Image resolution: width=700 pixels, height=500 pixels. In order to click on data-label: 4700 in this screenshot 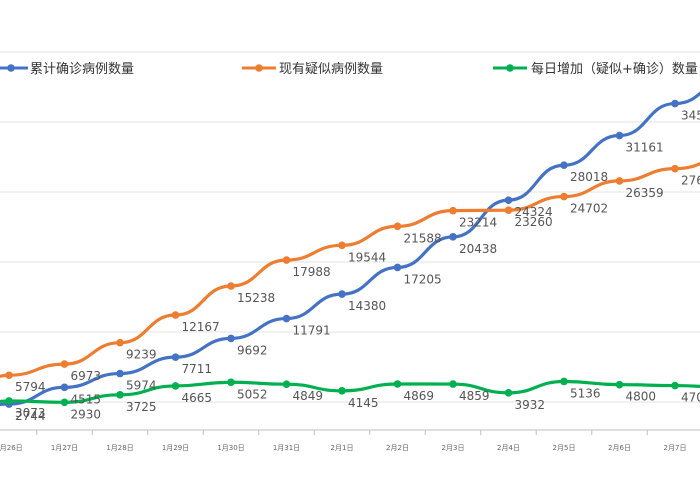, I will do `click(690, 398)`.